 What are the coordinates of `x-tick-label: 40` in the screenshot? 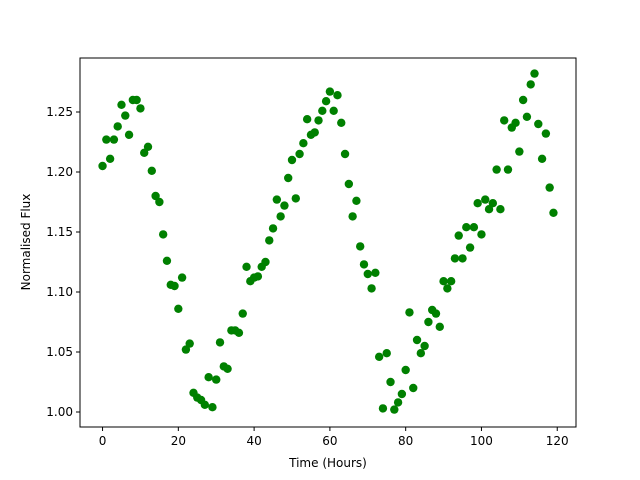 It's located at (253, 441).